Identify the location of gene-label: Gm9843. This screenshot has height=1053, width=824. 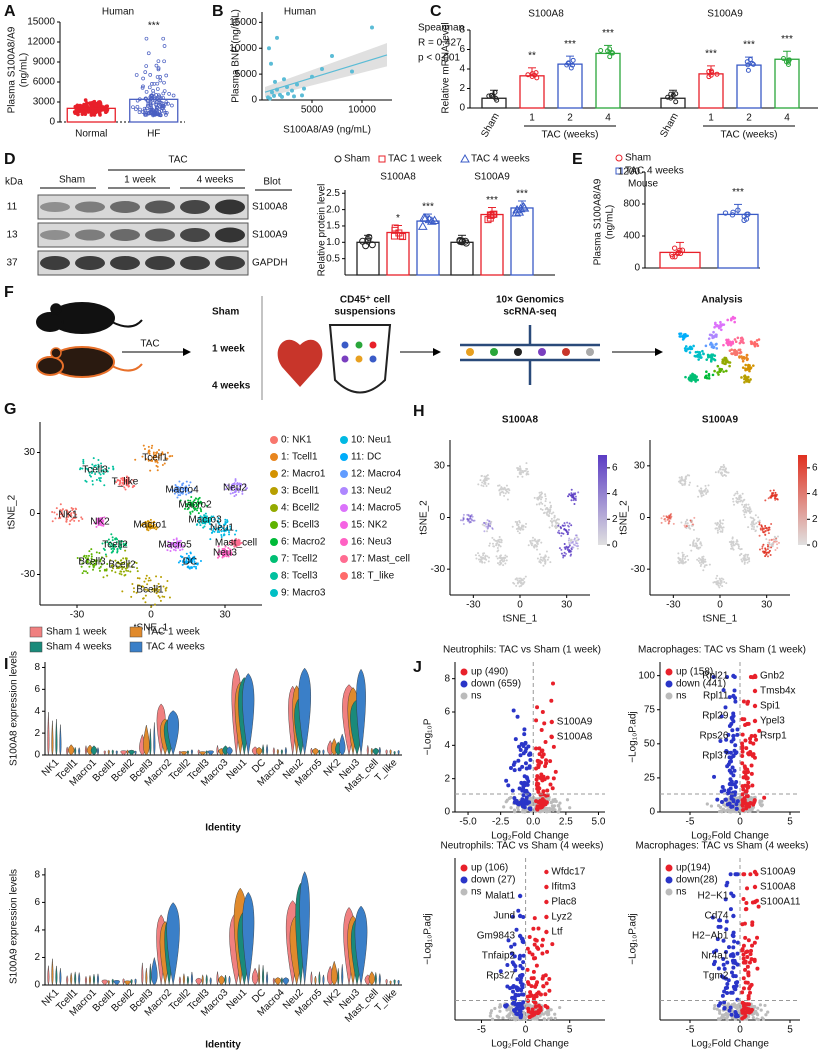
(496, 936).